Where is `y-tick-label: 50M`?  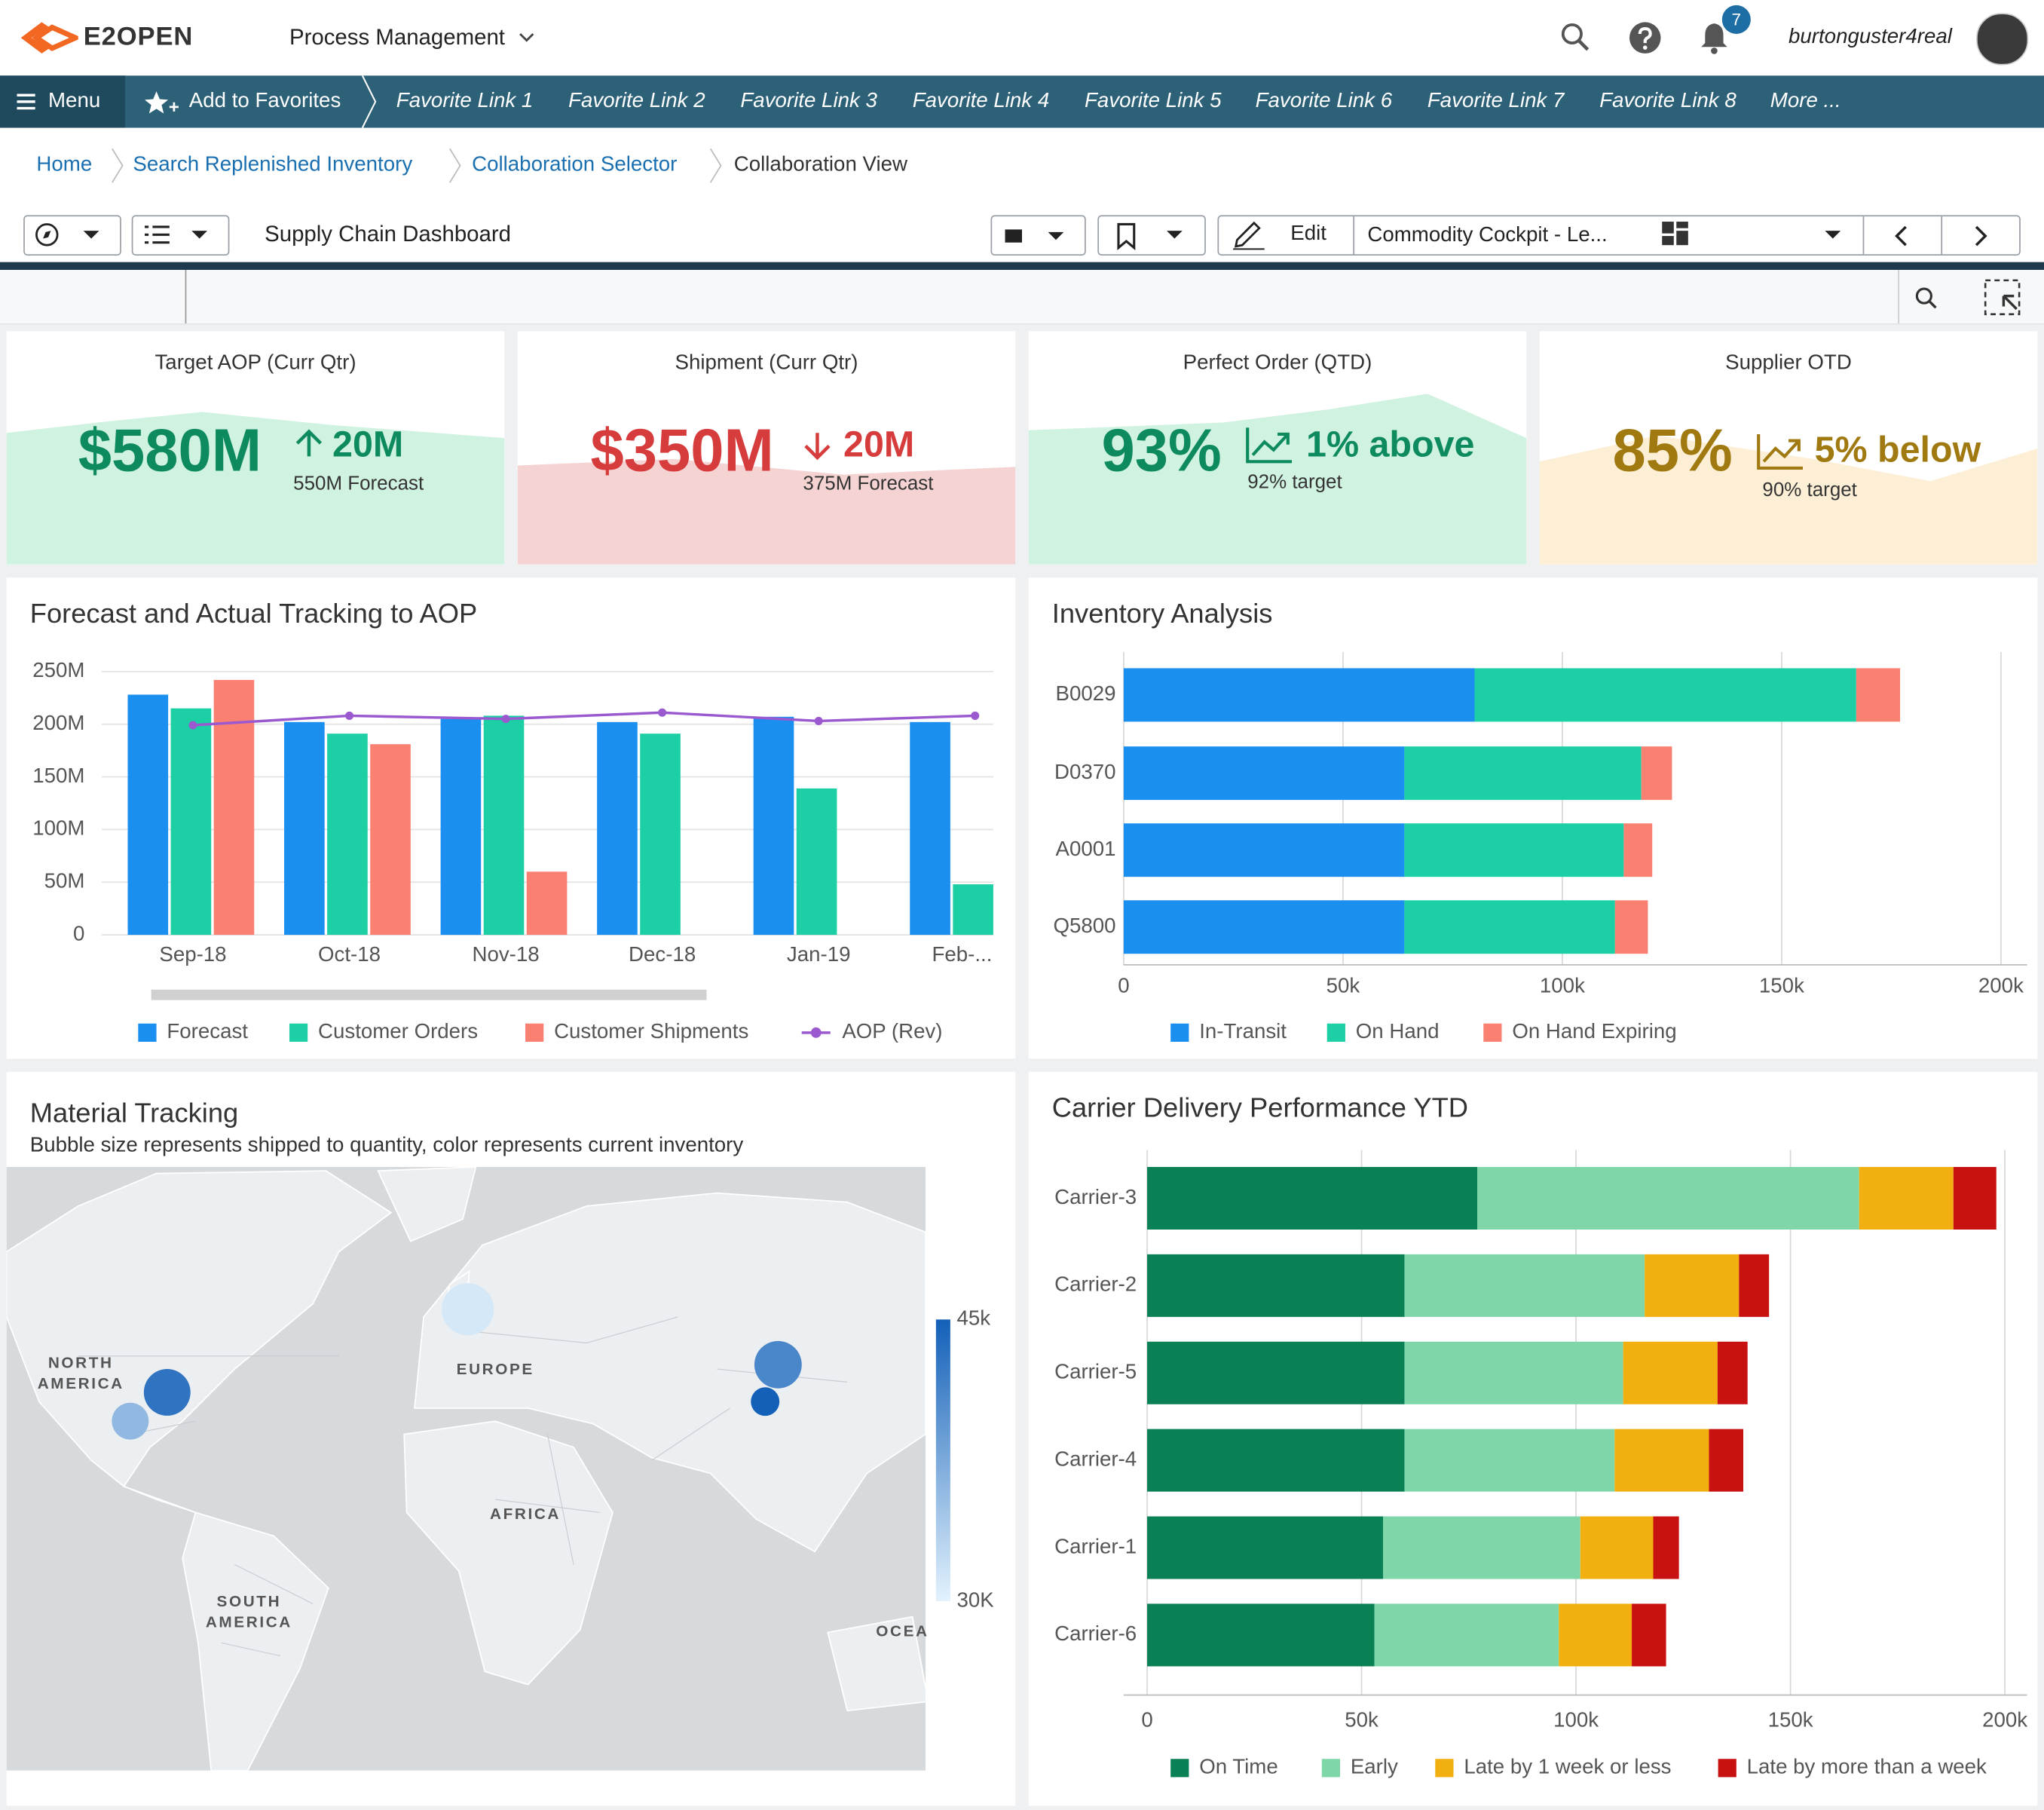 y-tick-label: 50M is located at coordinates (64, 881).